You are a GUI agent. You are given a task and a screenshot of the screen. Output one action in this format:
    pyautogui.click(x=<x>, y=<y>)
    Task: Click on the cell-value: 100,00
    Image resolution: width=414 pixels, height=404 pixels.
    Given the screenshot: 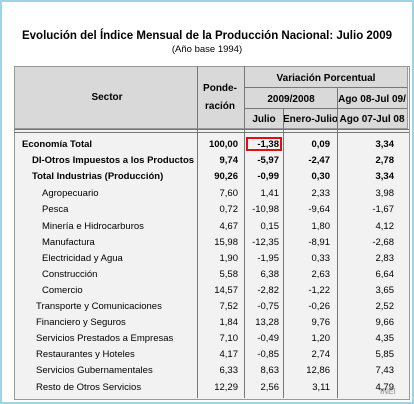 What is the action you would take?
    pyautogui.click(x=223, y=144)
    